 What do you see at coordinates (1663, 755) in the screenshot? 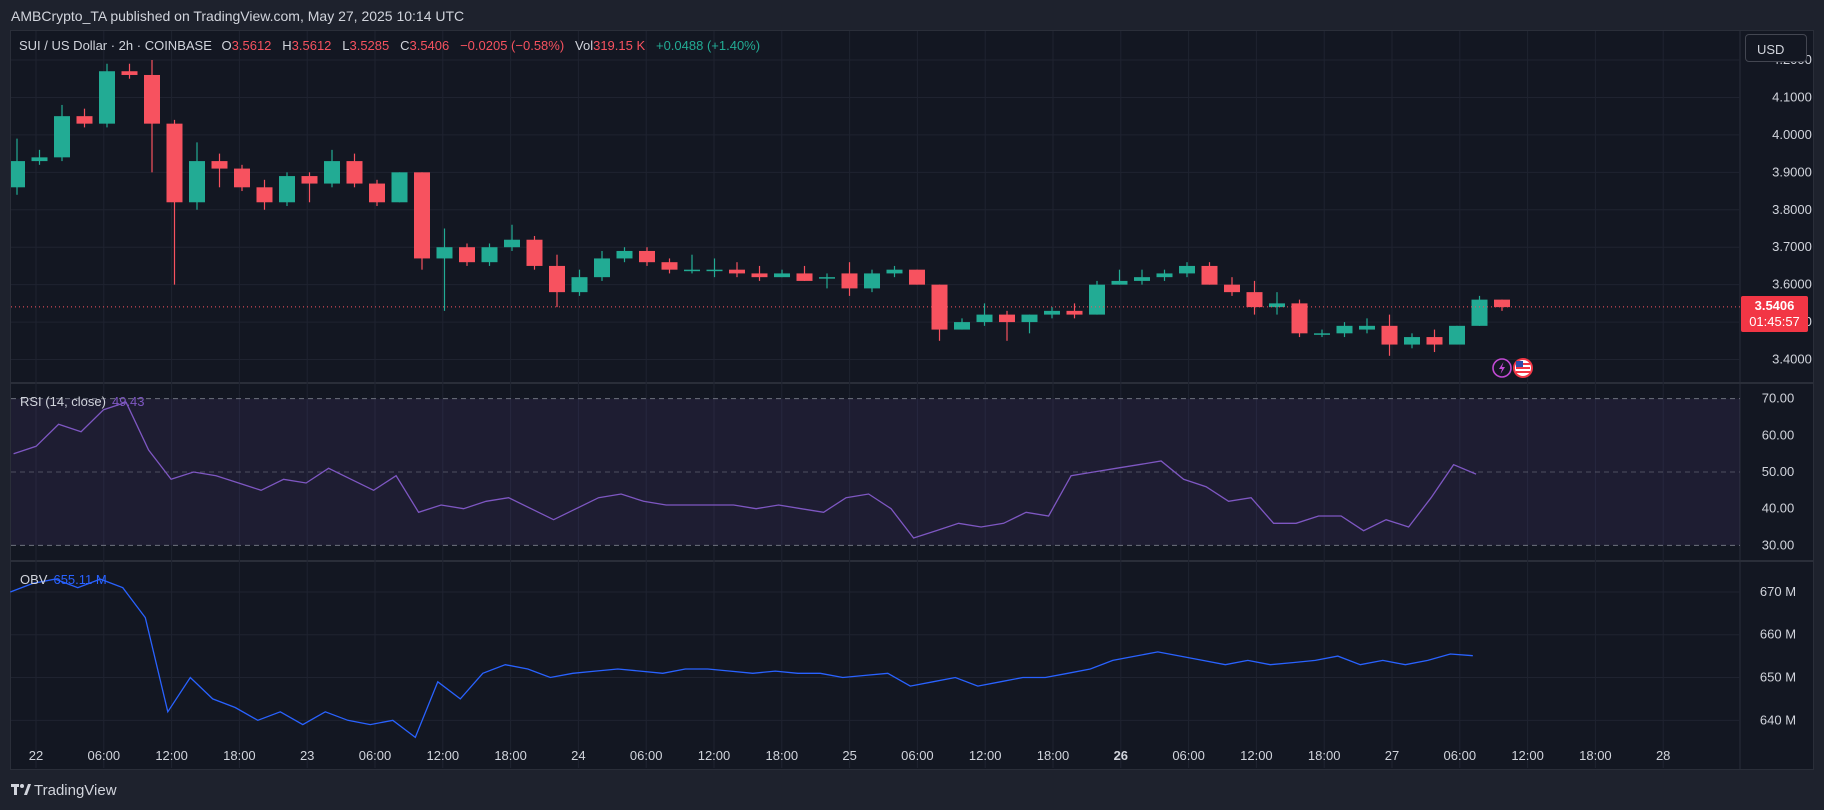
I see `time-tick-label: 28` at bounding box center [1663, 755].